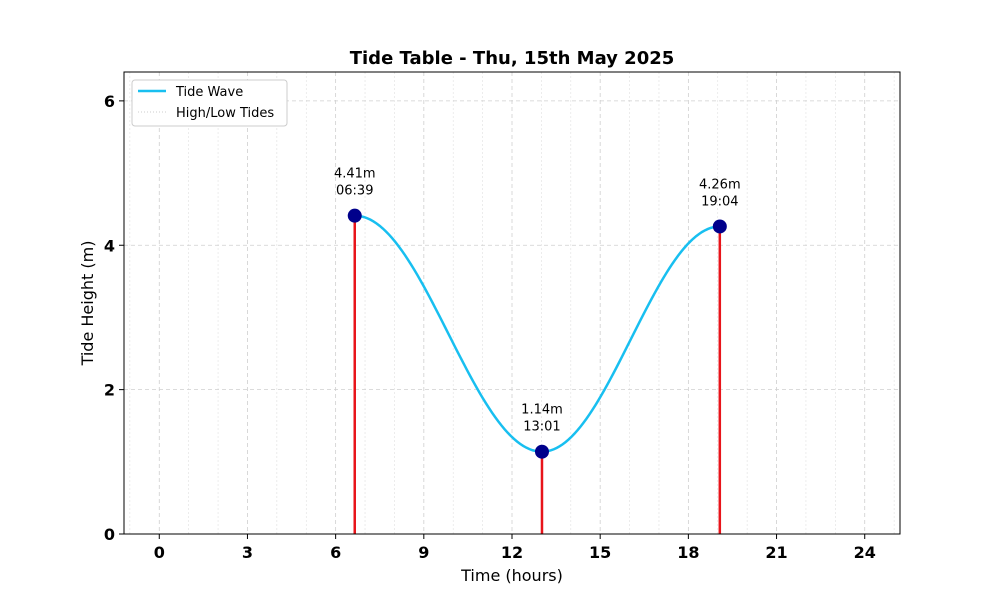 The height and width of the screenshot is (600, 1000). I want to click on y-tick-label: 0, so click(109, 534).